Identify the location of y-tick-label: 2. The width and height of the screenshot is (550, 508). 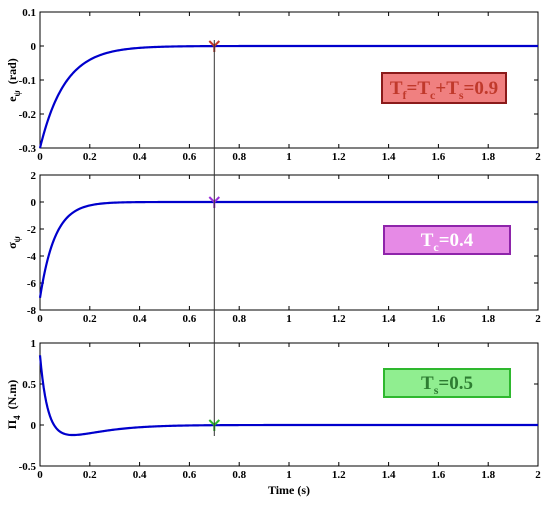
(34, 176).